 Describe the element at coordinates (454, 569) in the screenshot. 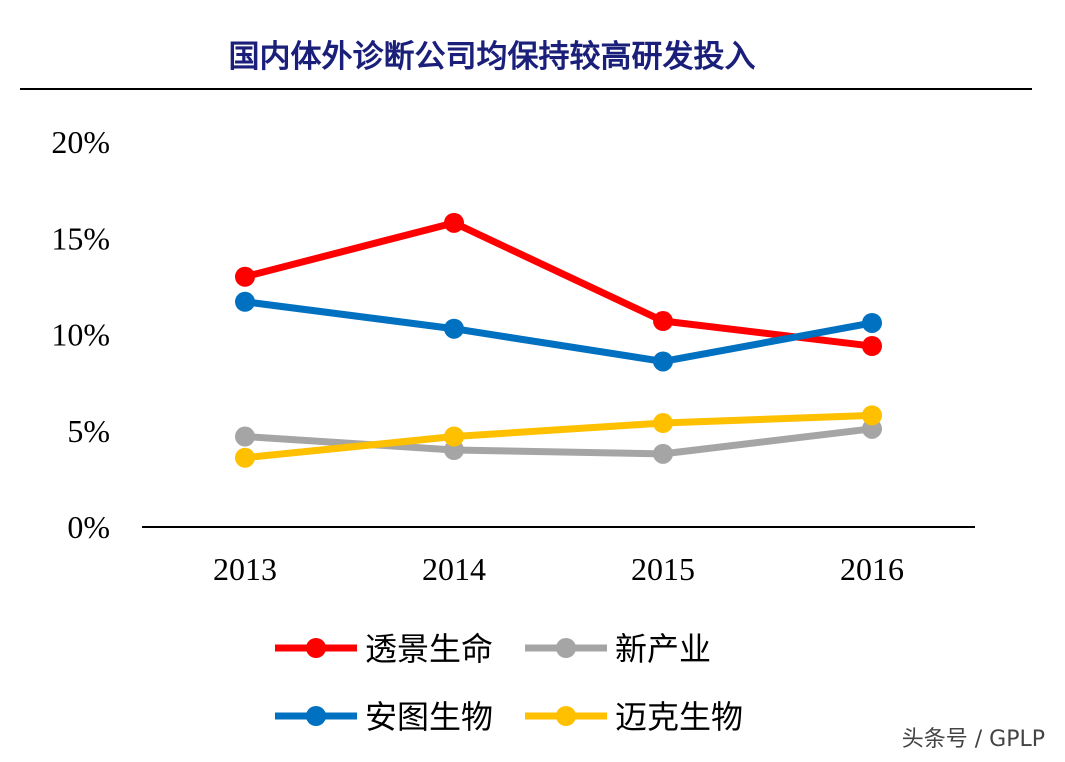

I see `x-tick-label: 2014` at that location.